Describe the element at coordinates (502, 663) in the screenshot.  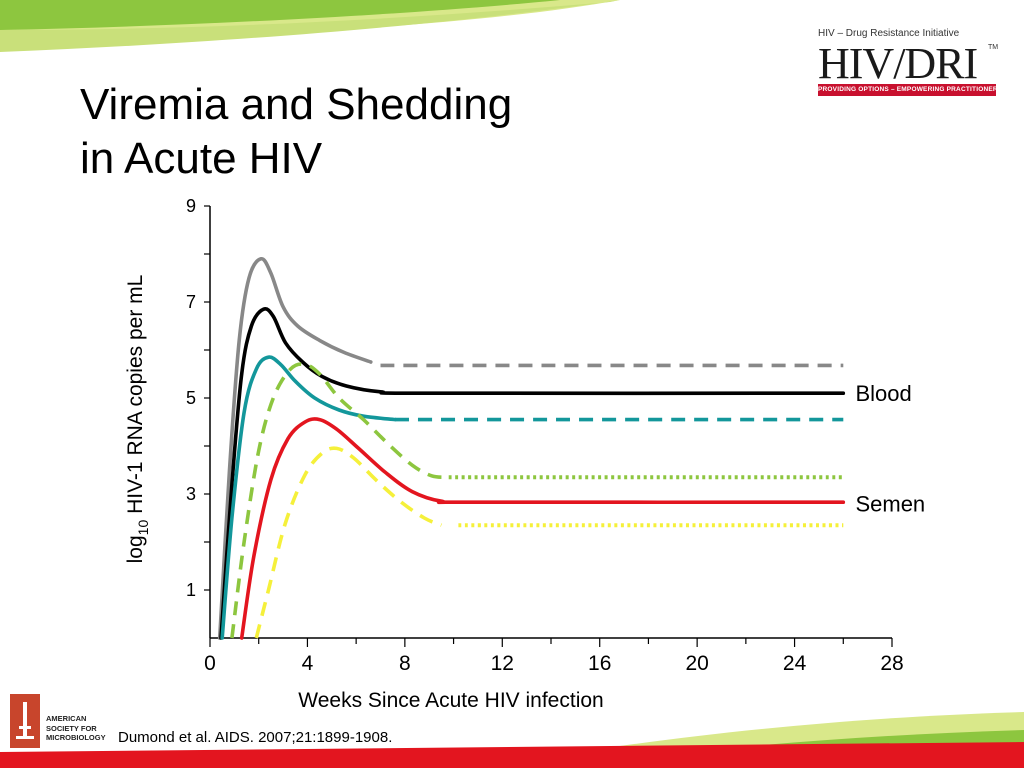
I see `x-tick-label: 12` at that location.